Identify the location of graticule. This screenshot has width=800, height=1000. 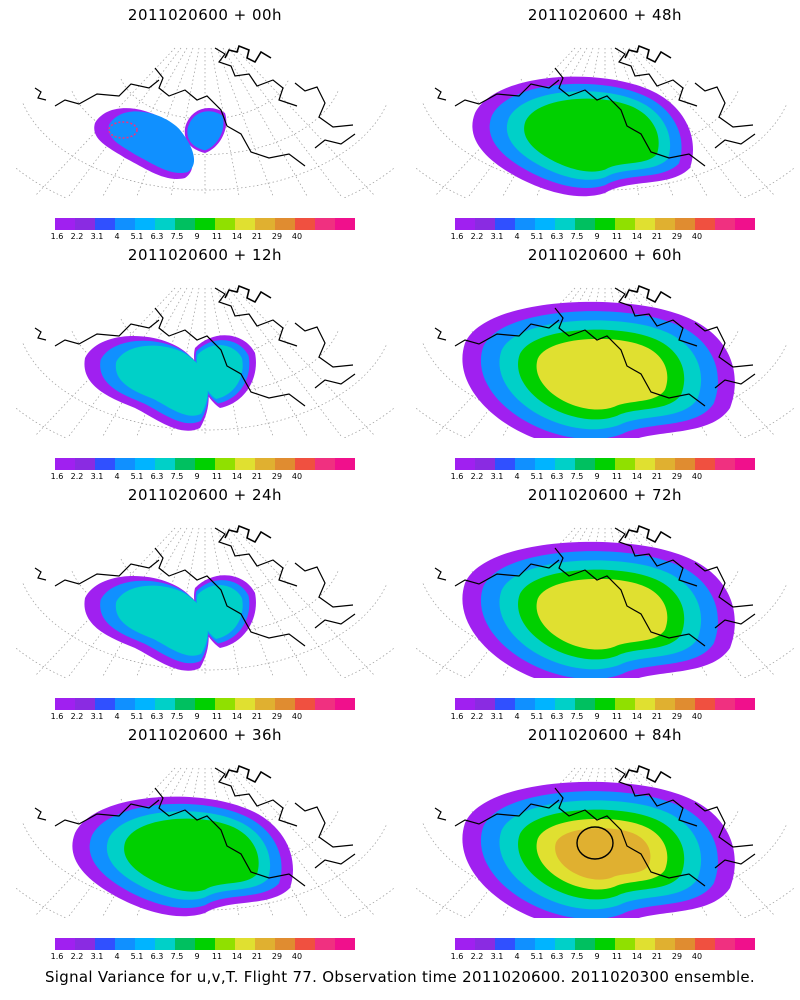
(205, 122).